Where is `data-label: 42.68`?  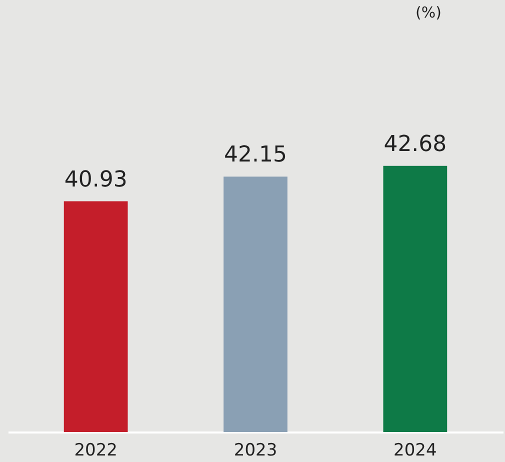
data-label: 42.68 is located at coordinates (415, 144).